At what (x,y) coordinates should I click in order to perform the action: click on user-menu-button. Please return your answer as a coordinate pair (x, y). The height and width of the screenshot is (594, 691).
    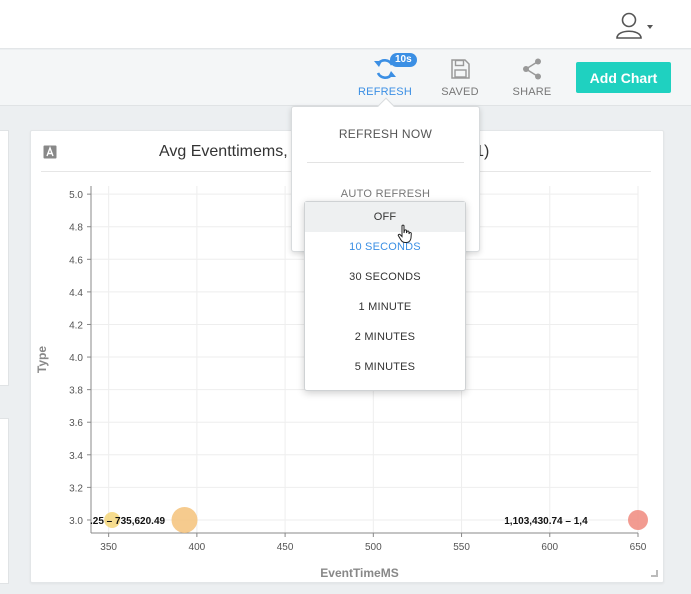
    Looking at the image, I should click on (636, 25).